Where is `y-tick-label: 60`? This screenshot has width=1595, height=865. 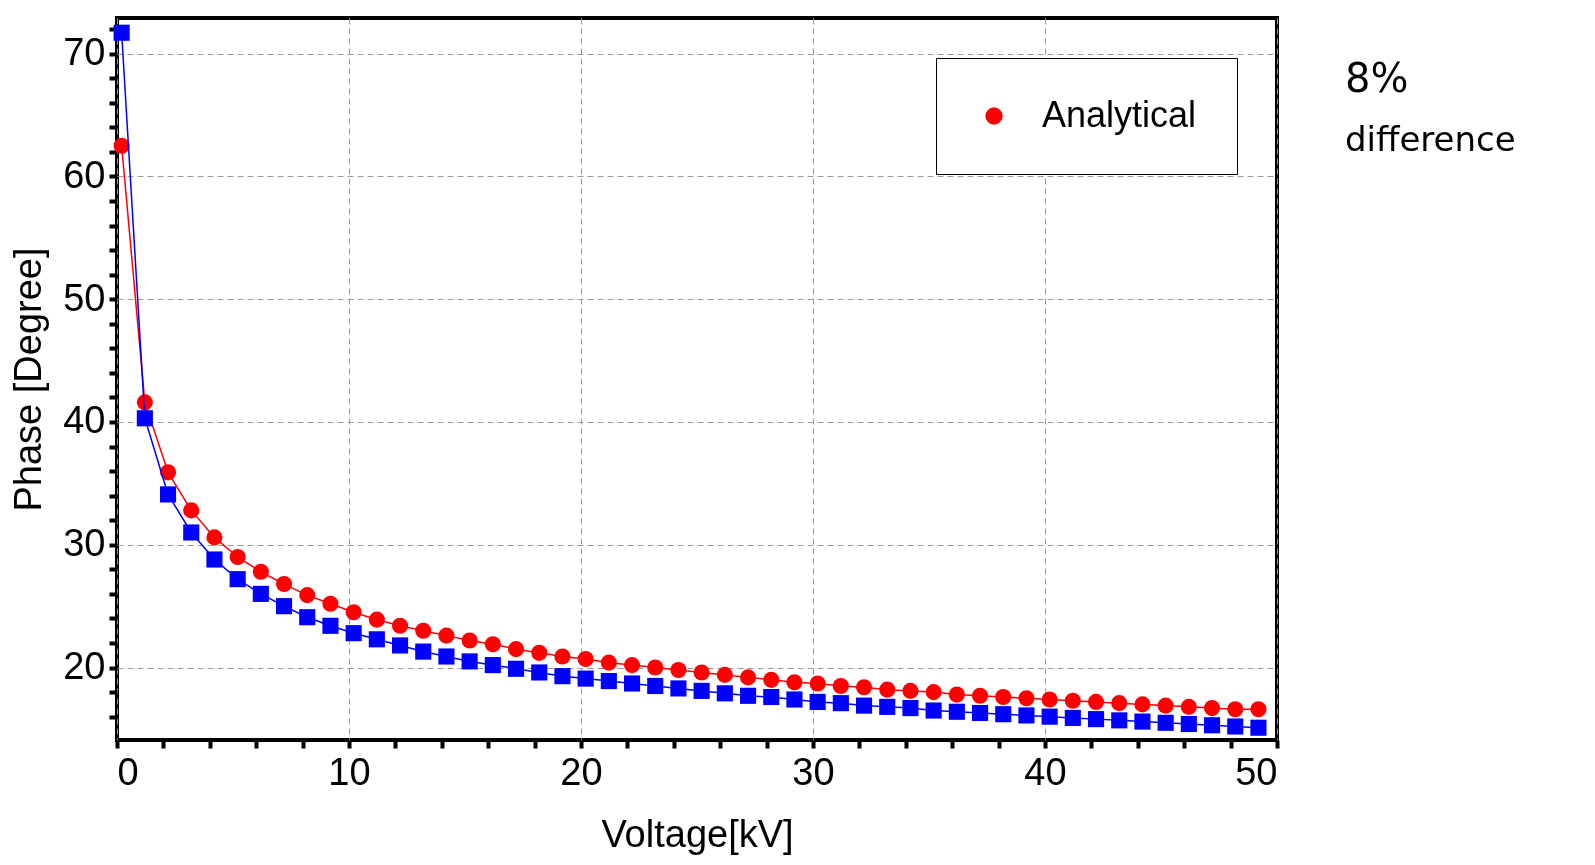
y-tick-label: 60 is located at coordinates (84, 174).